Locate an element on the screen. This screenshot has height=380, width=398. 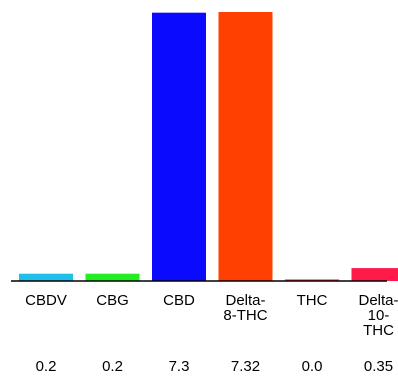
x-tick-label-0: CBDV is located at coordinates (46, 300).